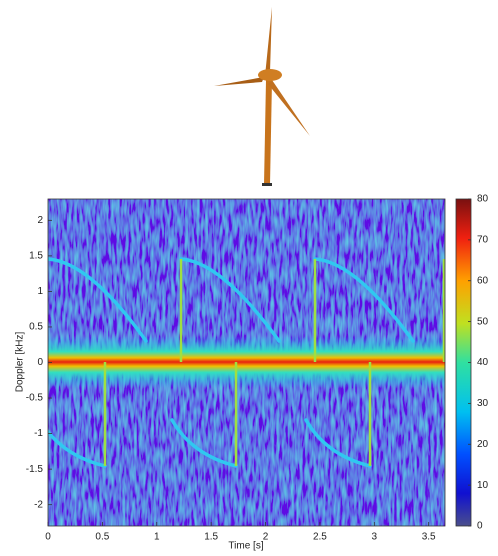 This screenshot has height=556, width=498. Describe the element at coordinates (102, 537) in the screenshot. I see `x-tick-label: 0.5` at that location.